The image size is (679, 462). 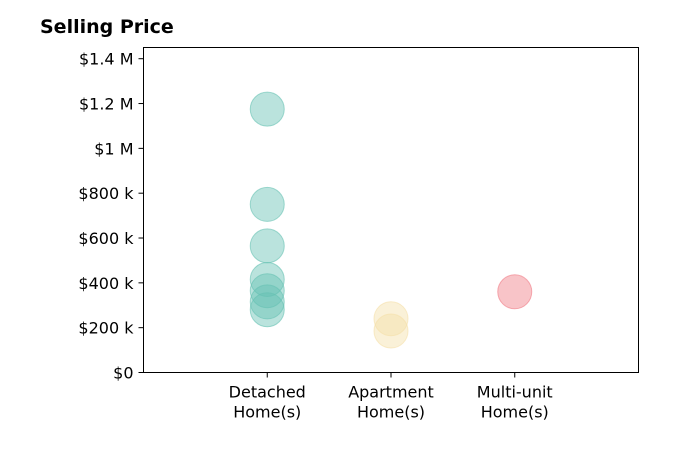 I want to click on x-tick-label-line: Multi-unit, so click(x=515, y=392).